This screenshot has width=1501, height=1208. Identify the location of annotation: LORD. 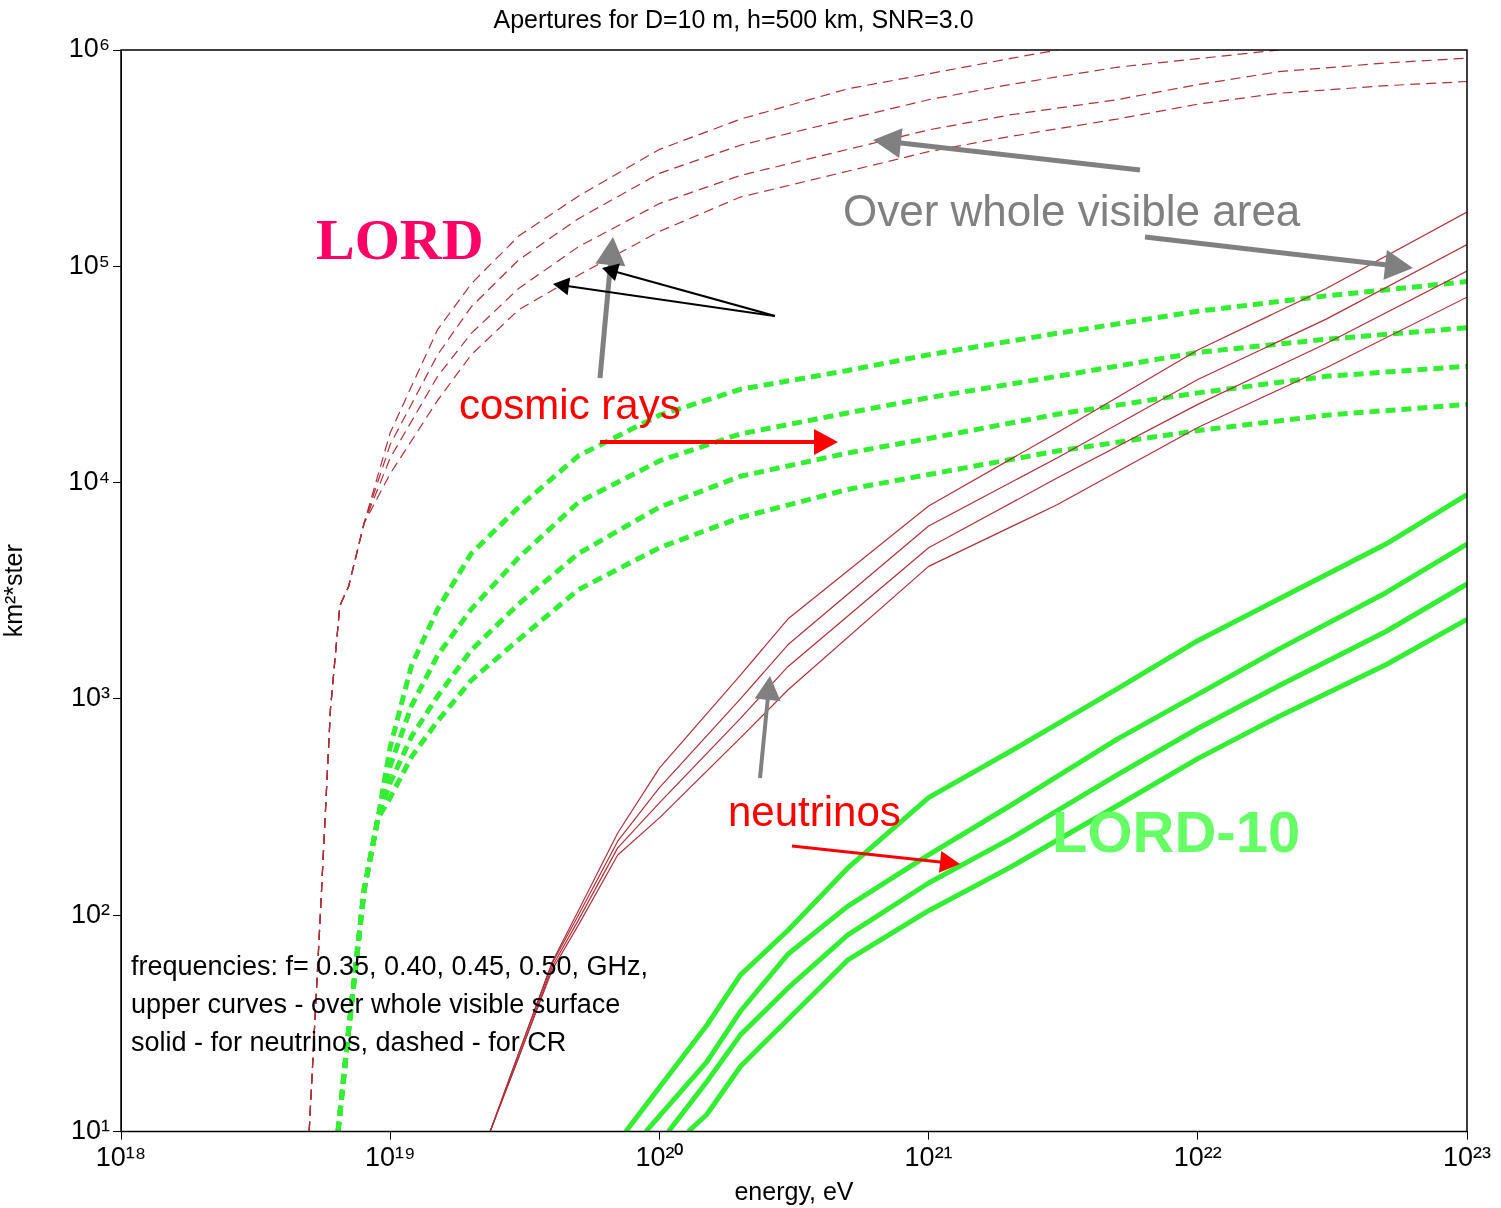
(400, 240).